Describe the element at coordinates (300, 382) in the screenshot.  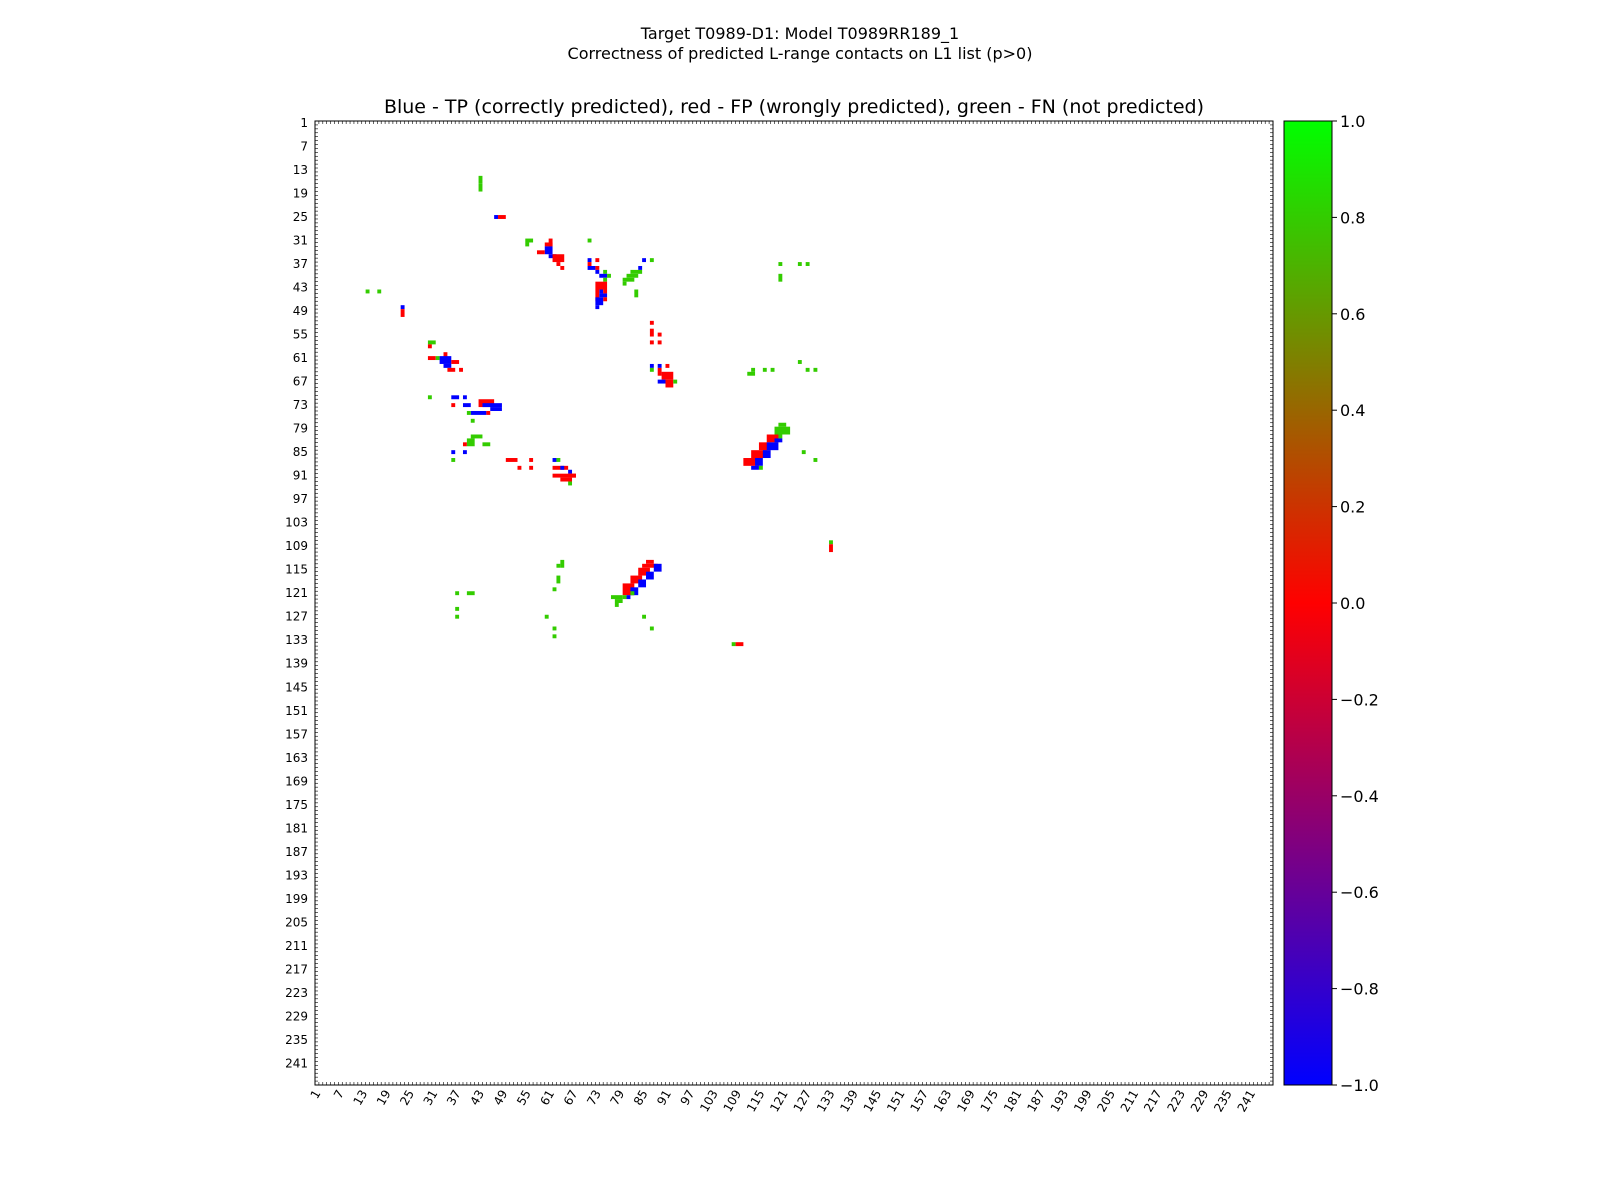
I see `y-tick-label: 67` at that location.